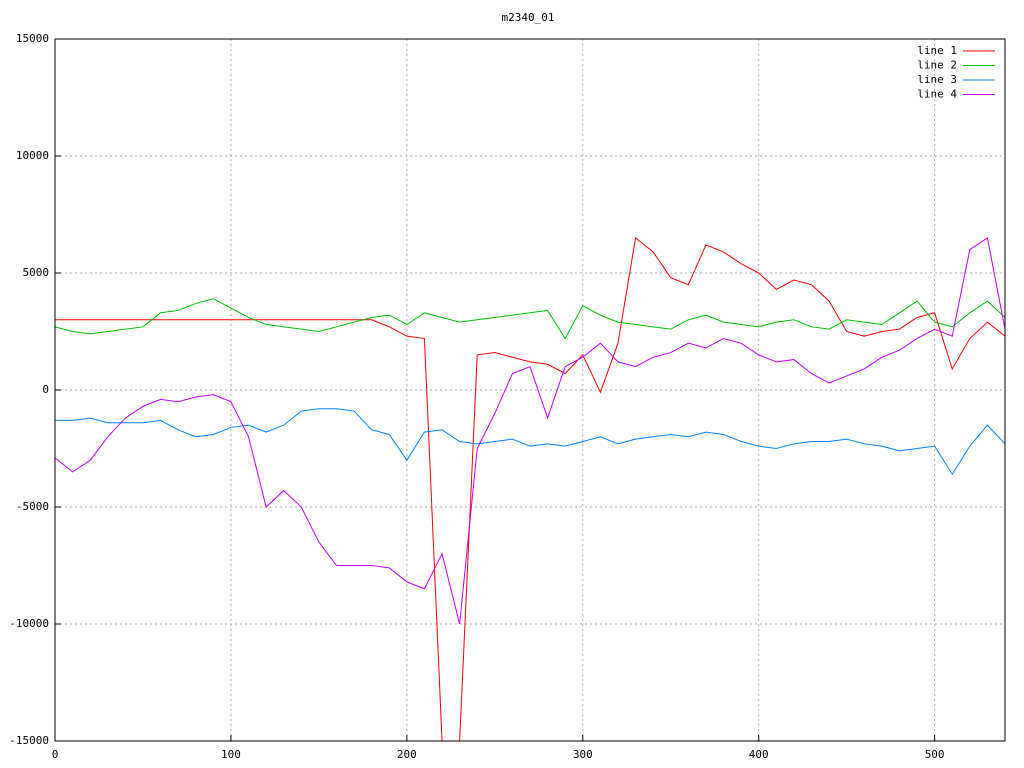  I want to click on legend-label: line 2, so click(937, 65).